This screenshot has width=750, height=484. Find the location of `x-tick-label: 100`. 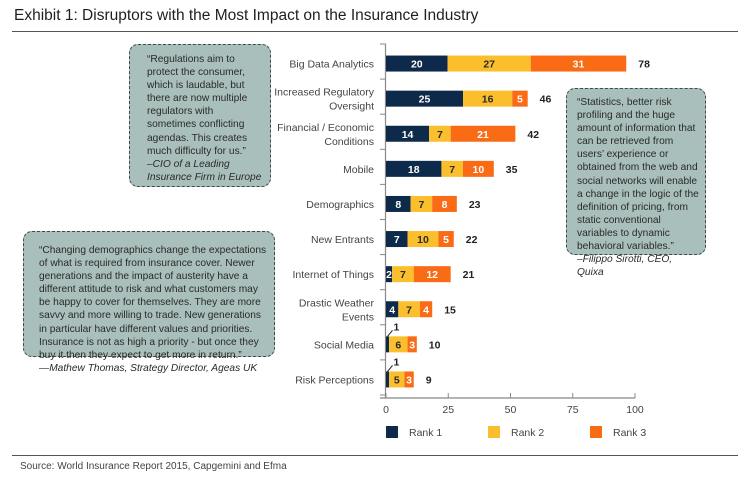

x-tick-label: 100 is located at coordinates (635, 410).